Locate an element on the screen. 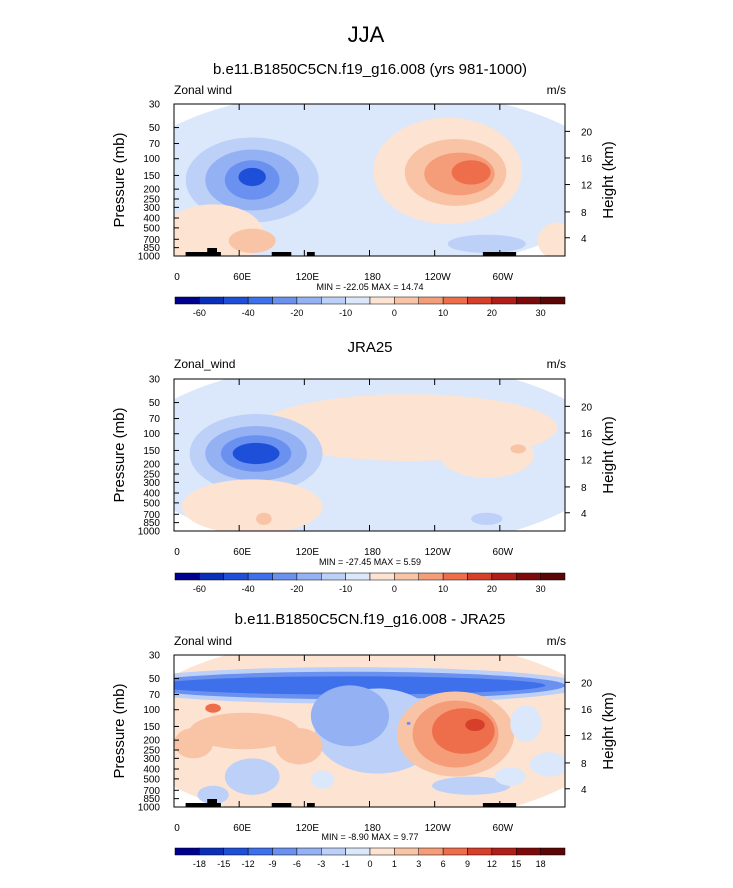 This screenshot has width=733, height=888. height-tick-label: 20 is located at coordinates (587, 132).